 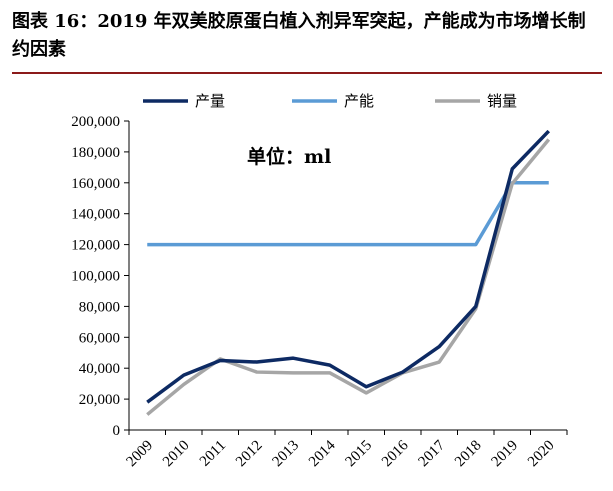 What do you see at coordinates (95, 277) in the screenshot?
I see `y-tick-label: 100,000` at bounding box center [95, 277].